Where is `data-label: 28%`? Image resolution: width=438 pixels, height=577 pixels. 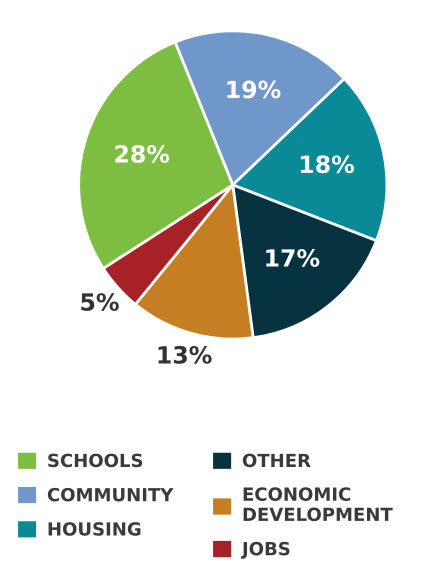 data-label: 28% is located at coordinates (142, 154).